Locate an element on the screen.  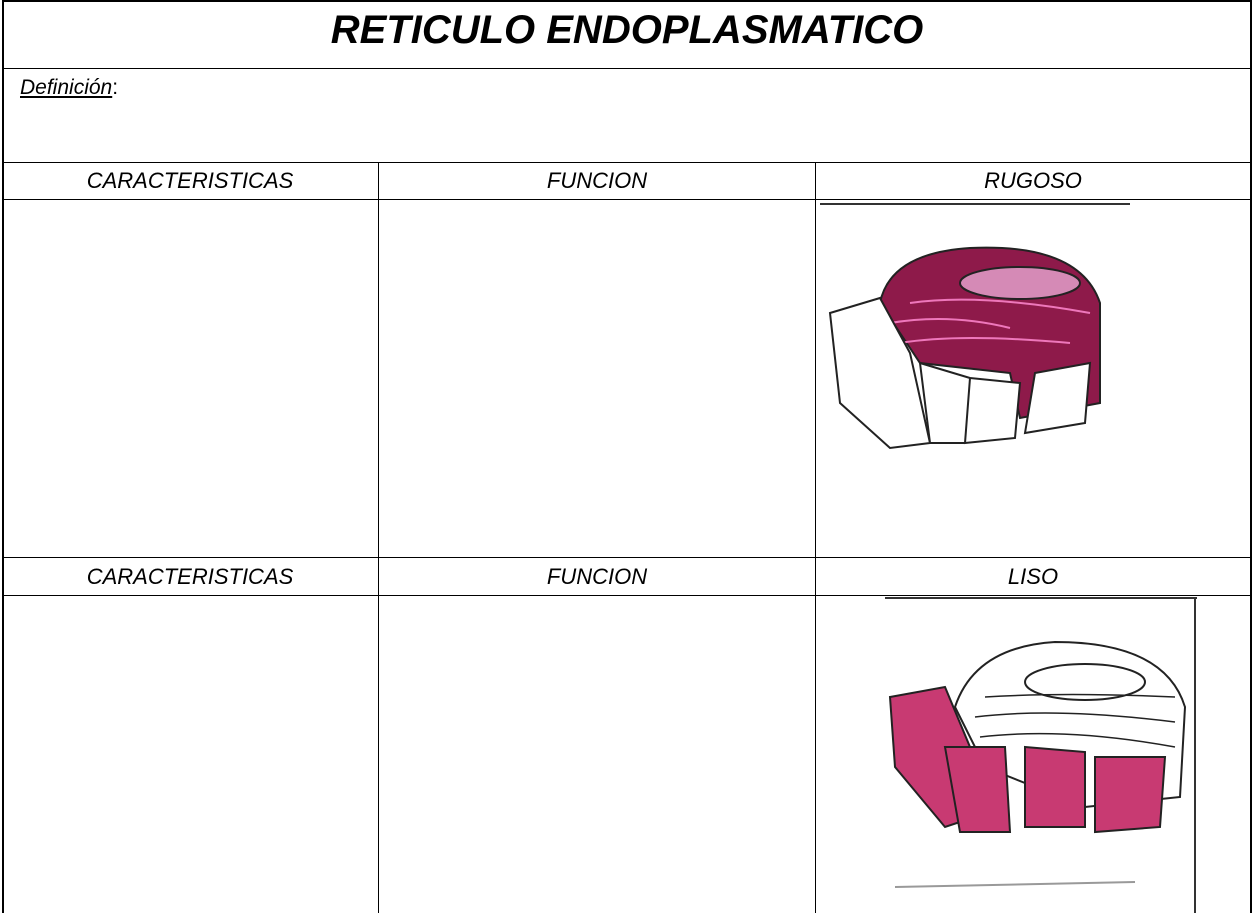
column-header: RUGOSO is located at coordinates (1033, 180).